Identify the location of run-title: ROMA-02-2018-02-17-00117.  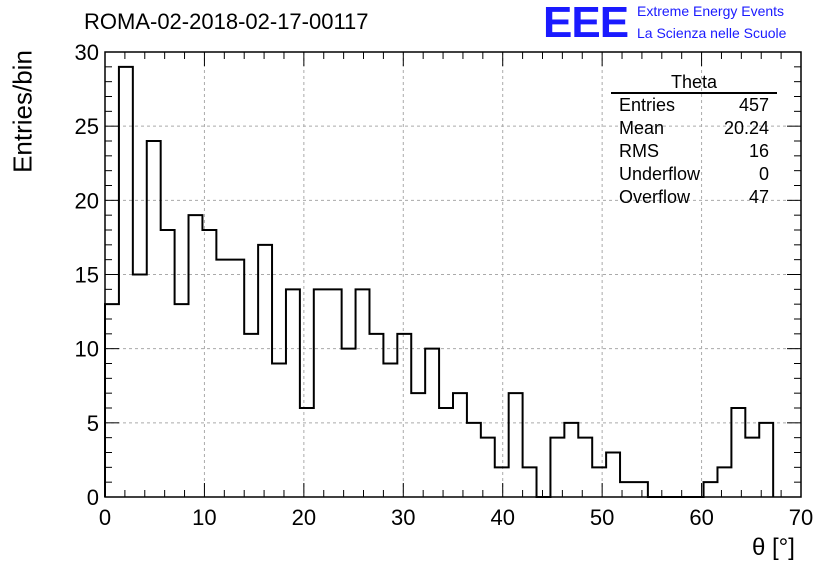
(226, 21).